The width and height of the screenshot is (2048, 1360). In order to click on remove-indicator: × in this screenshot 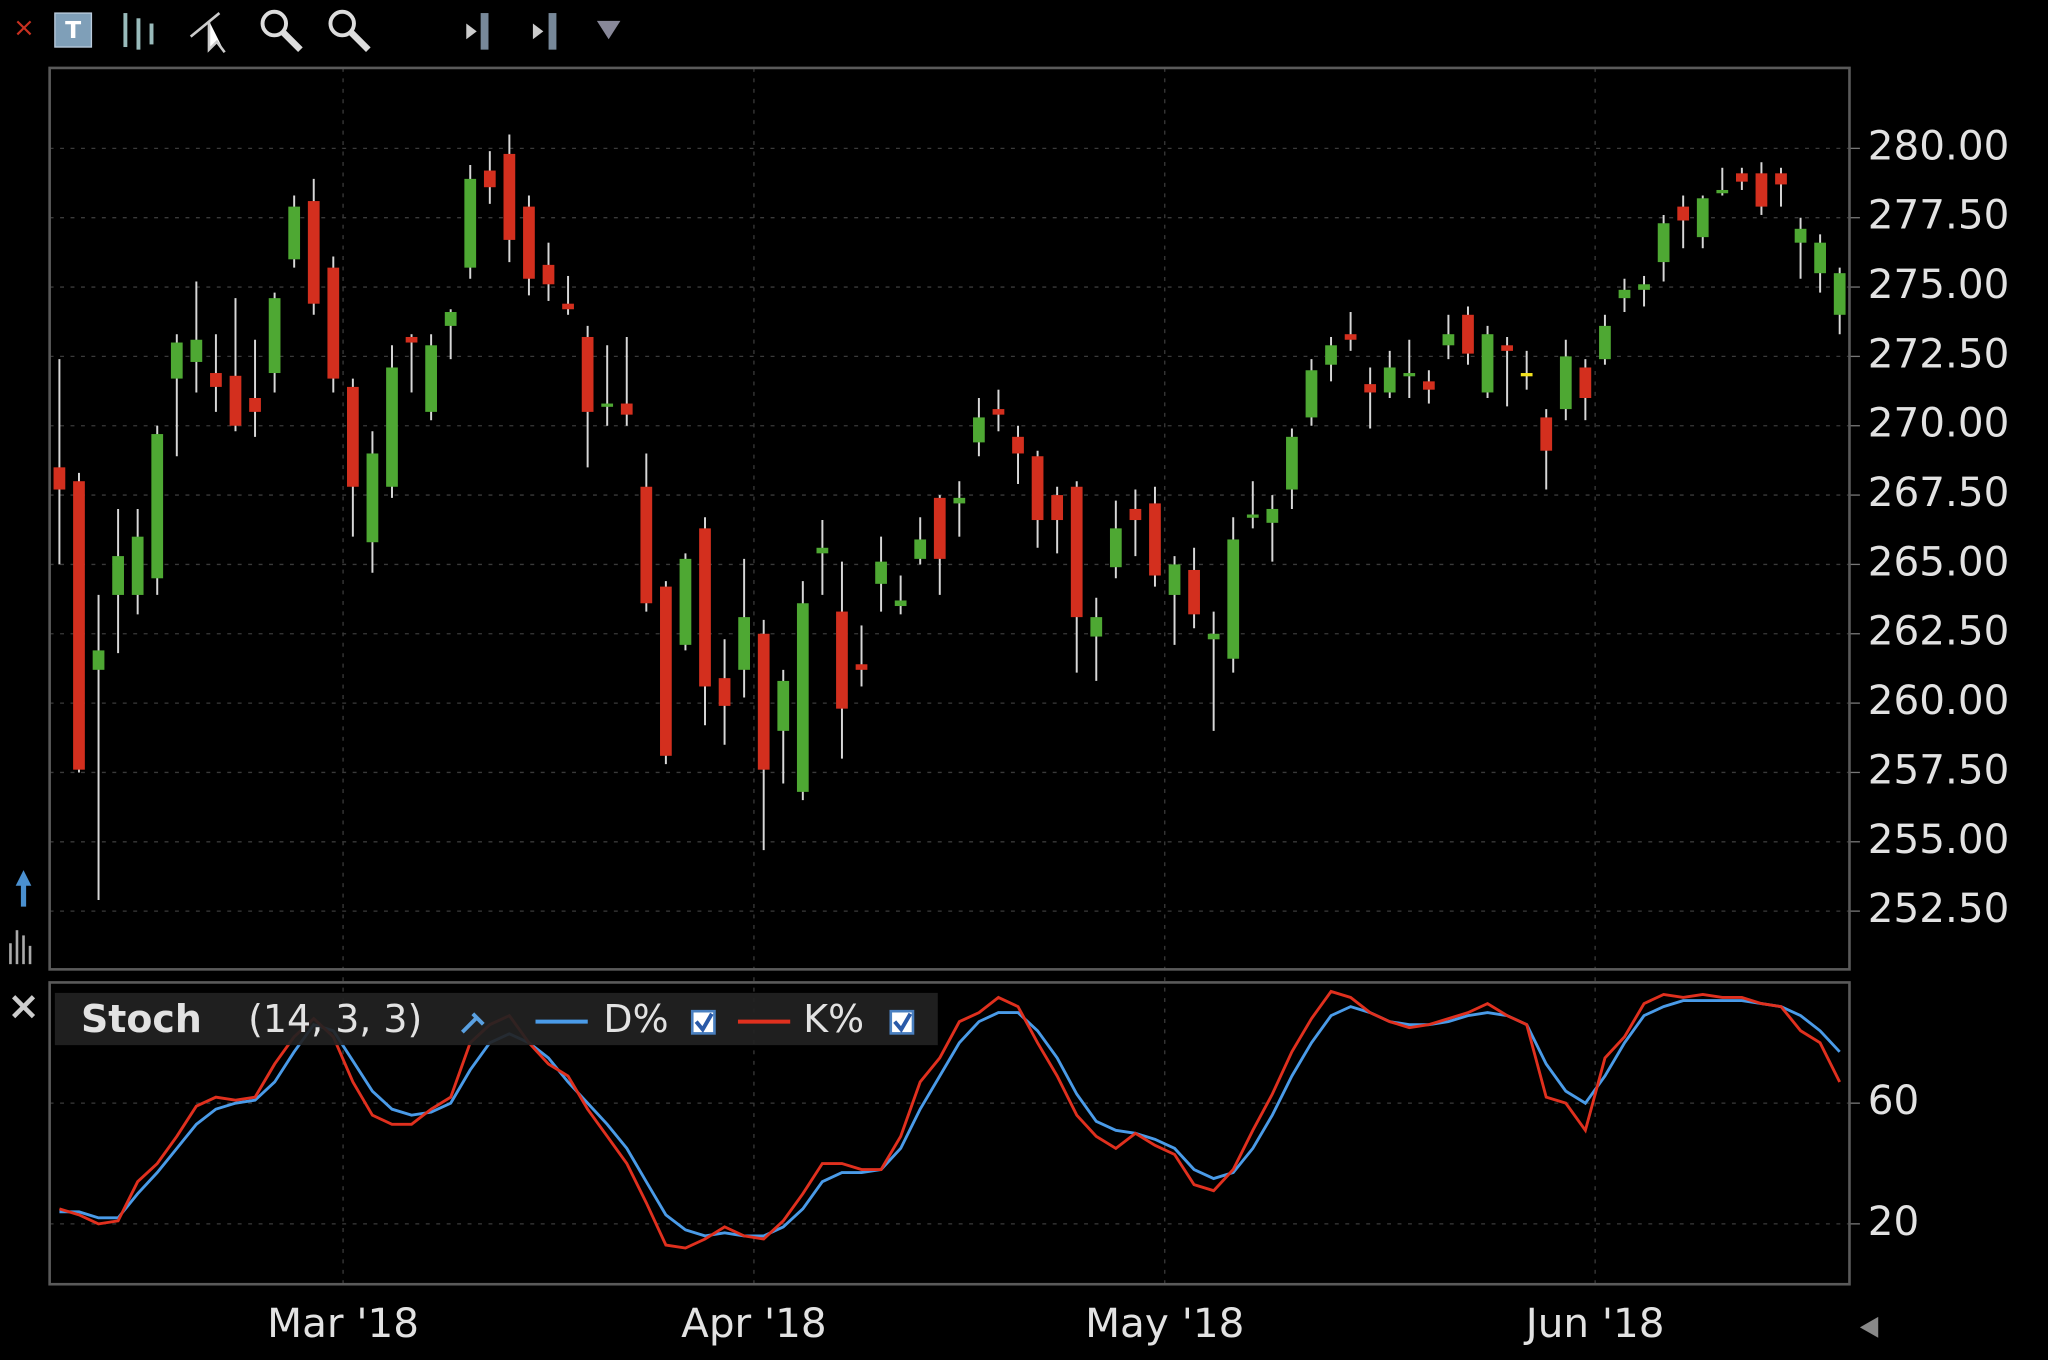, I will do `click(23, 1006)`.